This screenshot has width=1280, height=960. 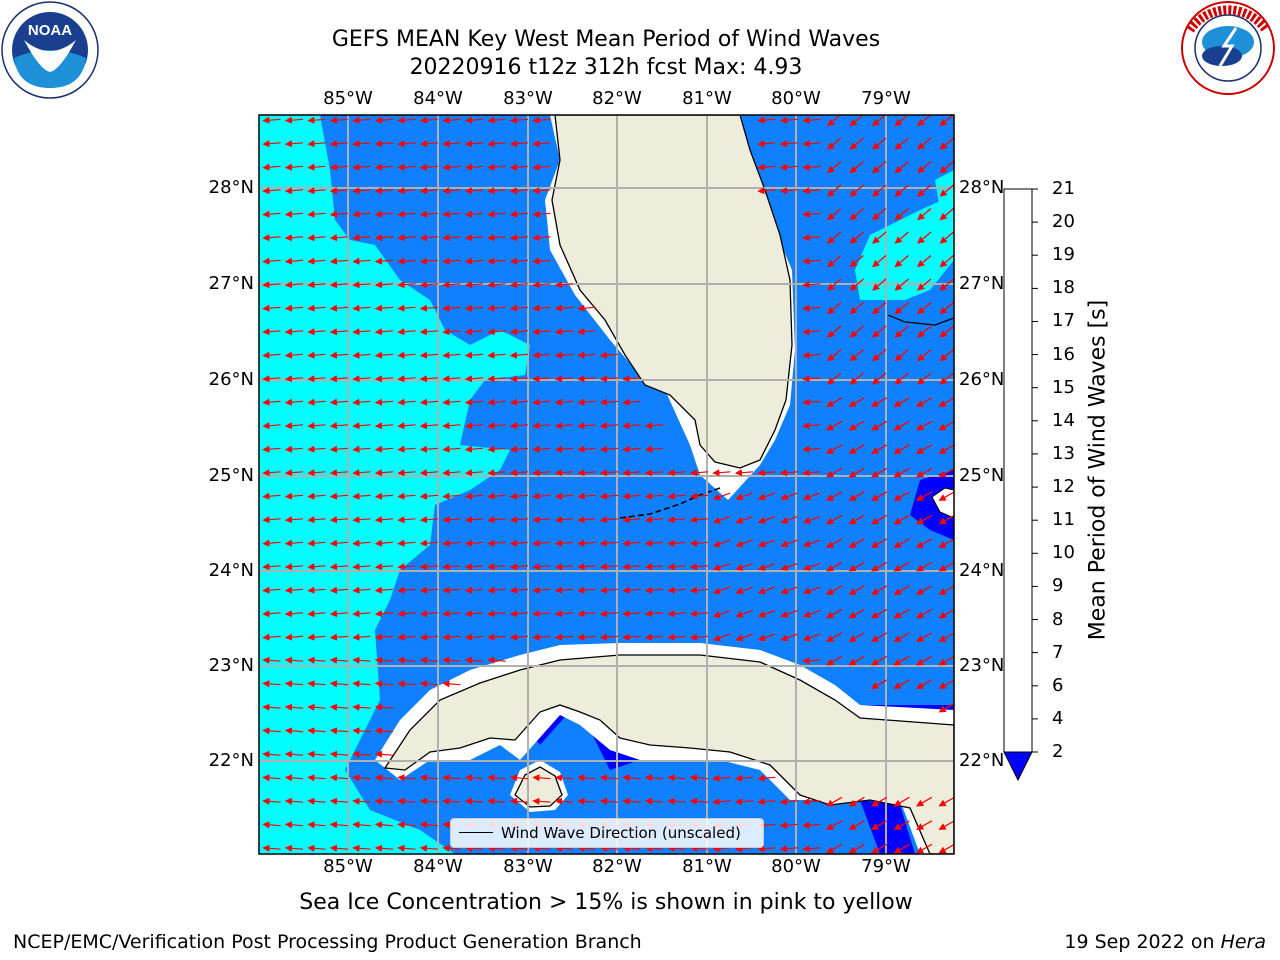 What do you see at coordinates (528, 866) in the screenshot?
I see `lon-label-bottom: 83°W` at bounding box center [528, 866].